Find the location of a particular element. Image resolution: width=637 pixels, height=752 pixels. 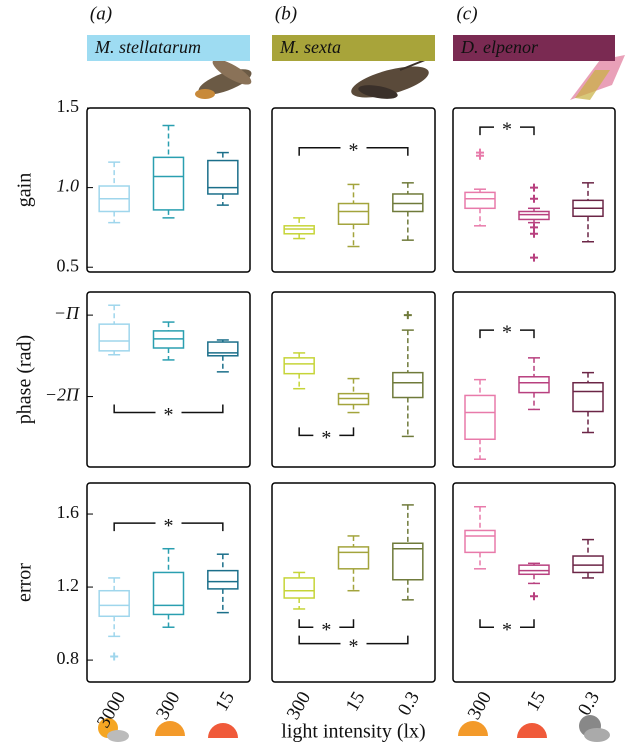

panel-label: (b) is located at coordinates (286, 13).